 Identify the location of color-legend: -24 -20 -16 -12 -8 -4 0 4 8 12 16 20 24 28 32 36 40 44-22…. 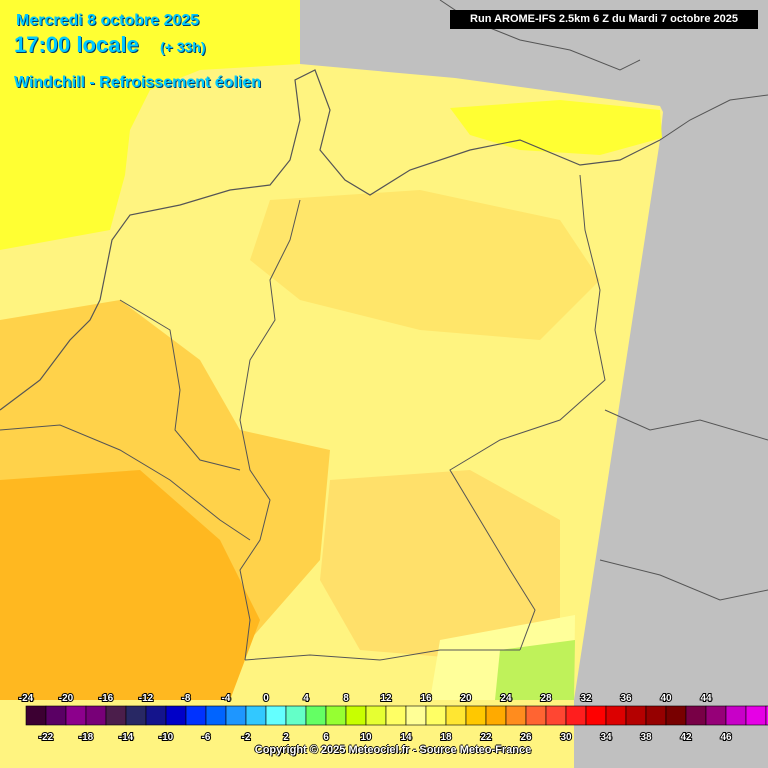
(393, 718).